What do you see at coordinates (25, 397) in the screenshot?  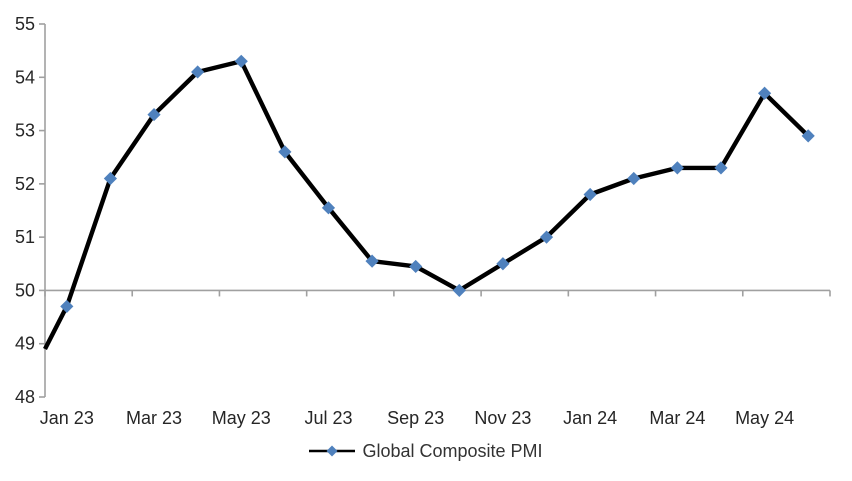 I see `y-axis-tick-label: 48` at bounding box center [25, 397].